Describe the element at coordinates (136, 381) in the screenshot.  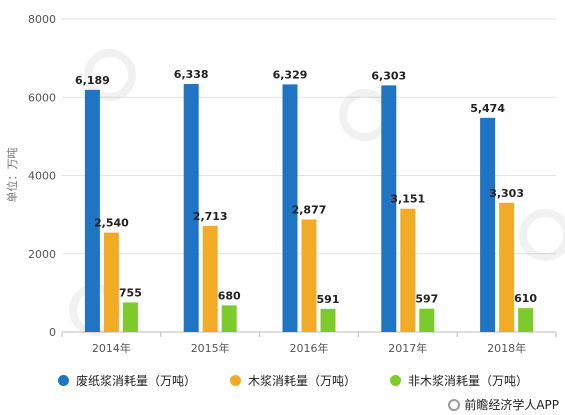
I see `legend-label-waste-pulp: 废纸浆消耗量（万吨）` at that location.